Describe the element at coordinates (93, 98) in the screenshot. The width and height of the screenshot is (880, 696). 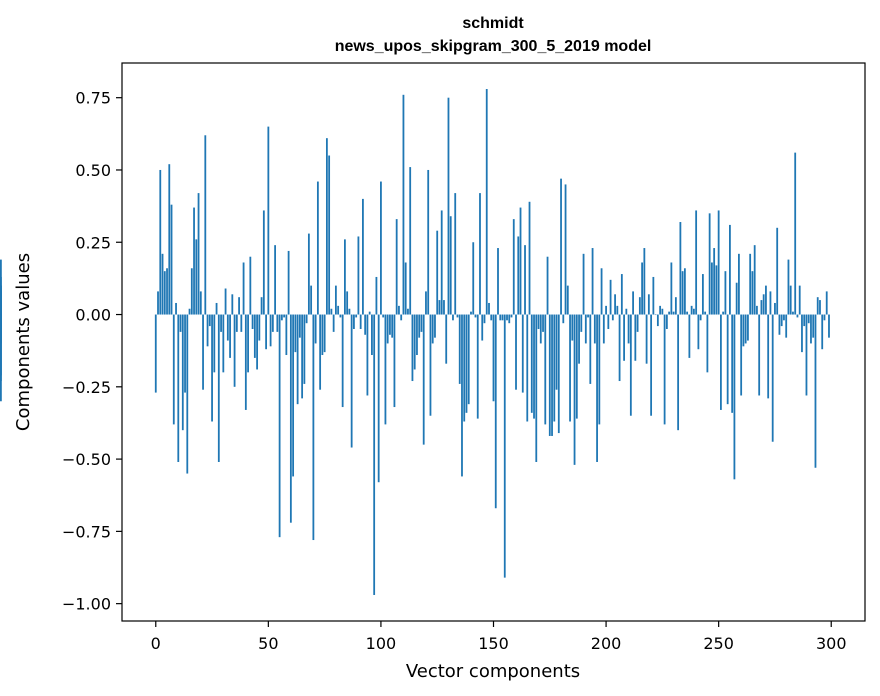
I see `y-tick-label: 0.75` at that location.